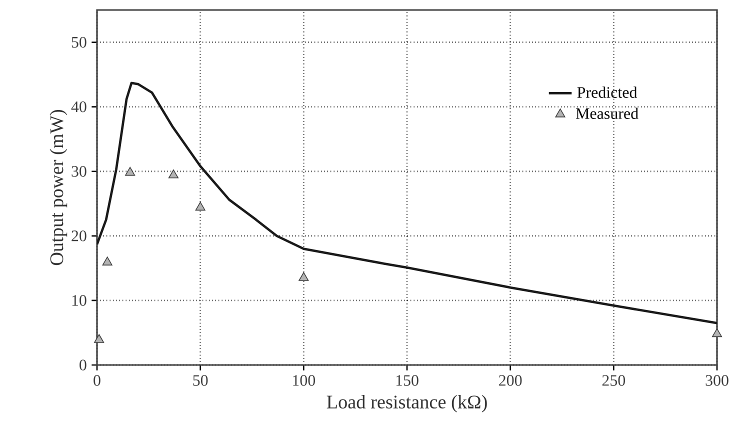 This screenshot has width=745, height=435. I want to click on y-tick-label: 10, so click(79, 300).